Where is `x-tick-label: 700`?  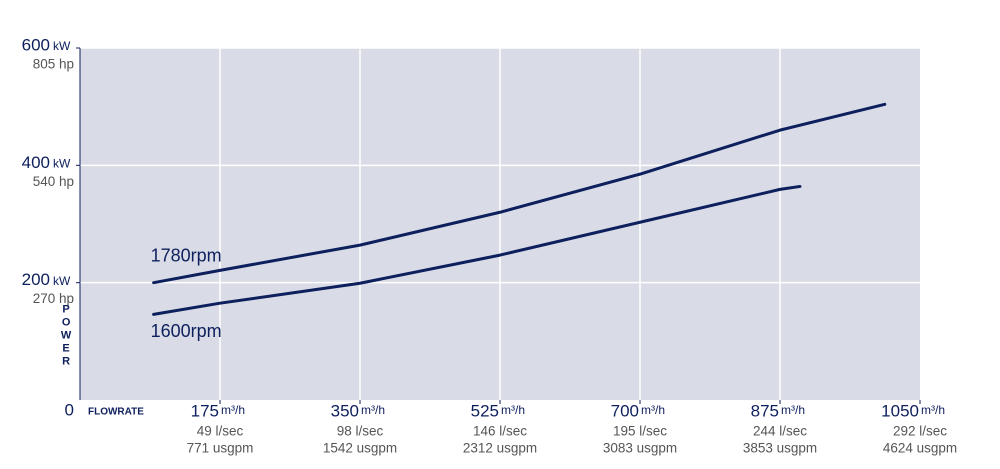
x-tick-label: 700 is located at coordinates (625, 410).